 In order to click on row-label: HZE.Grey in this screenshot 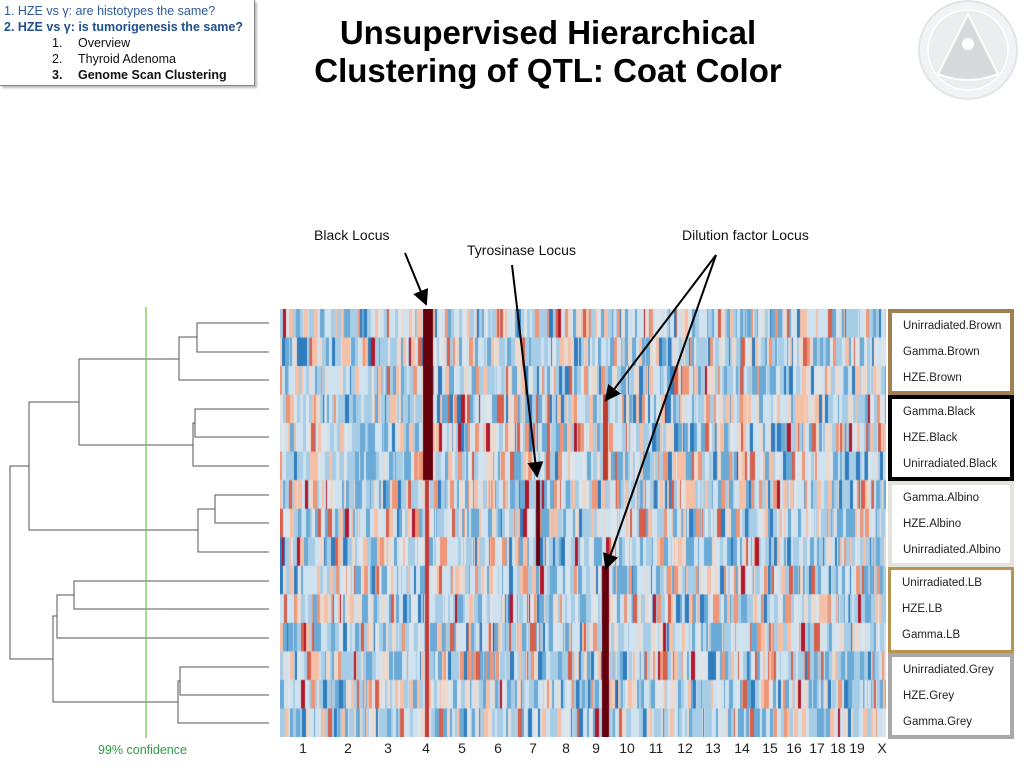, I will do `click(929, 696)`.